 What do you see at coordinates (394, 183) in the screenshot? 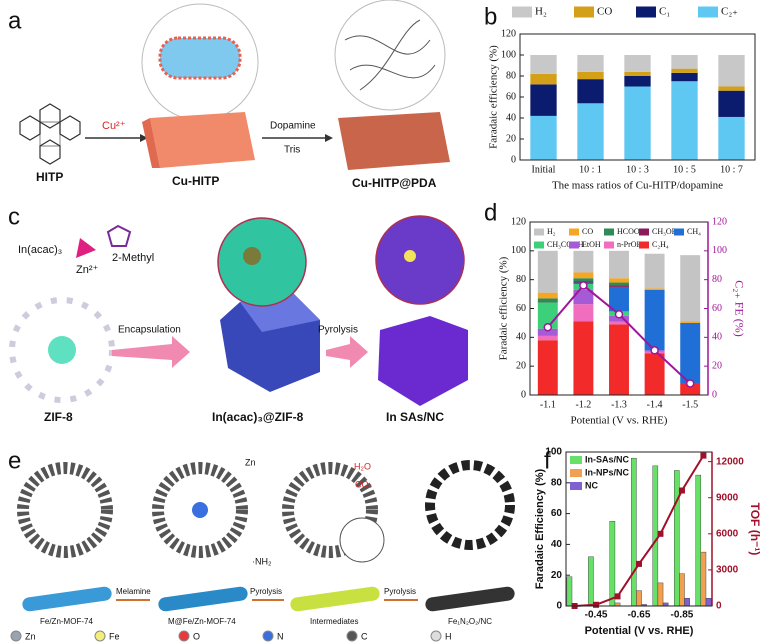
I see `label: Cu-HITP@PDA` at bounding box center [394, 183].